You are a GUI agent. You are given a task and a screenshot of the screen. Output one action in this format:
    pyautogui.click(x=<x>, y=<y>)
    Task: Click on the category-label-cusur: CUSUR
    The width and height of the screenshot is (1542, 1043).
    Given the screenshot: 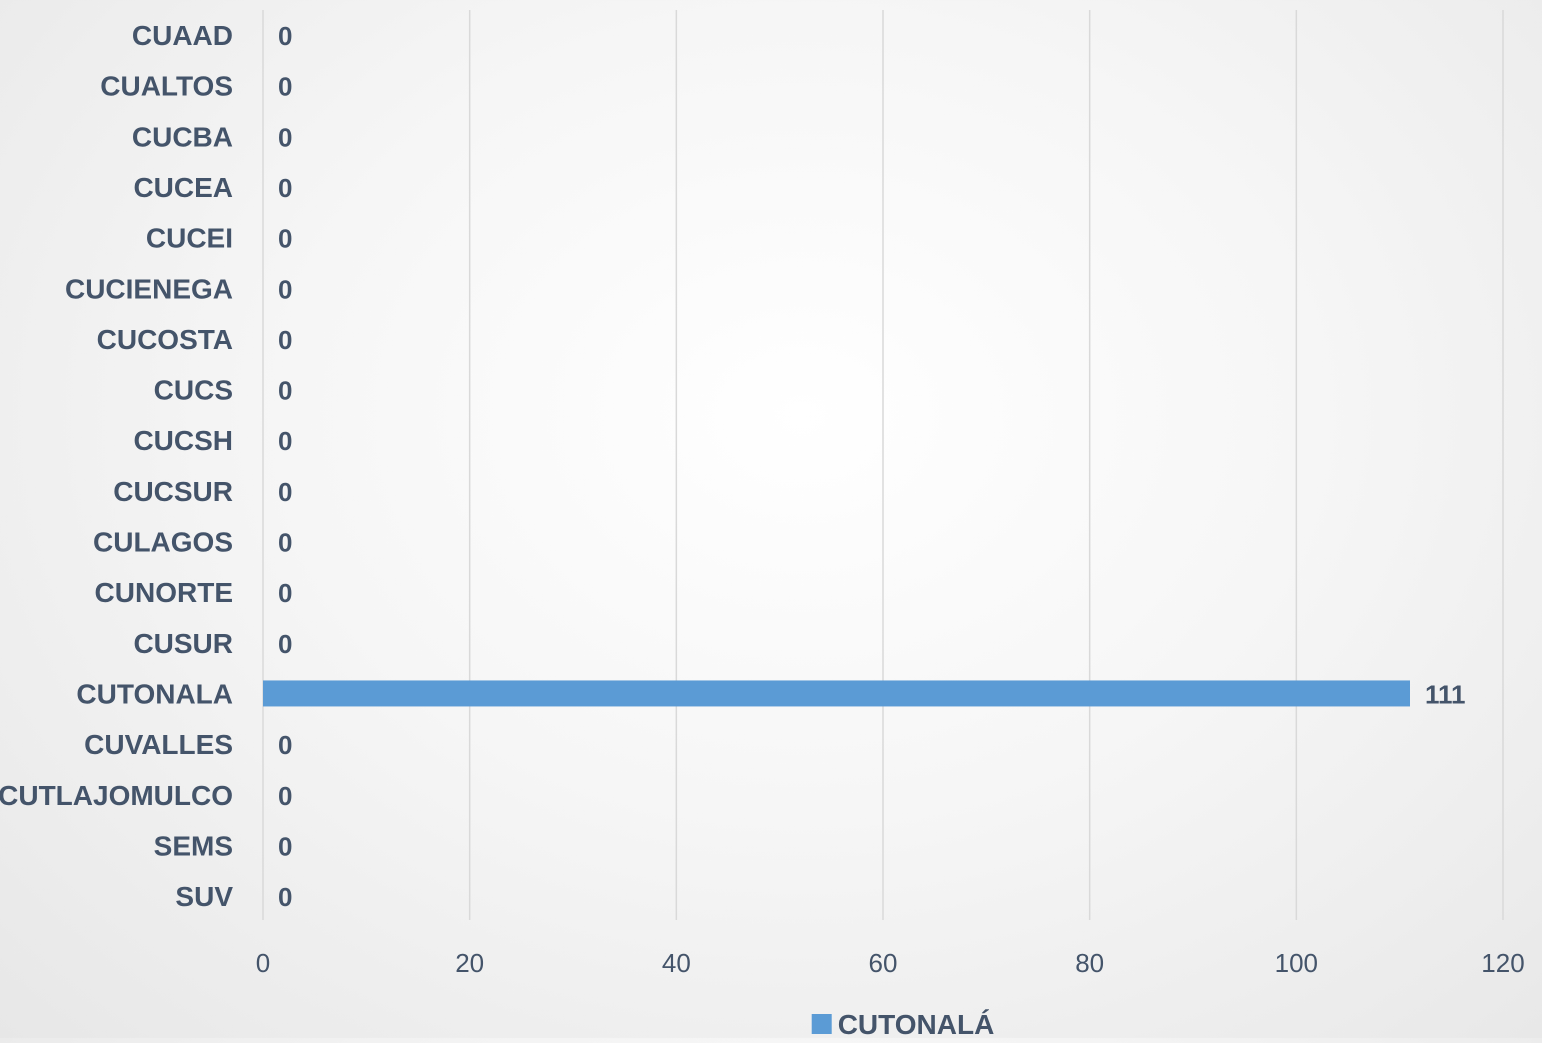 What is the action you would take?
    pyautogui.click(x=183, y=643)
    